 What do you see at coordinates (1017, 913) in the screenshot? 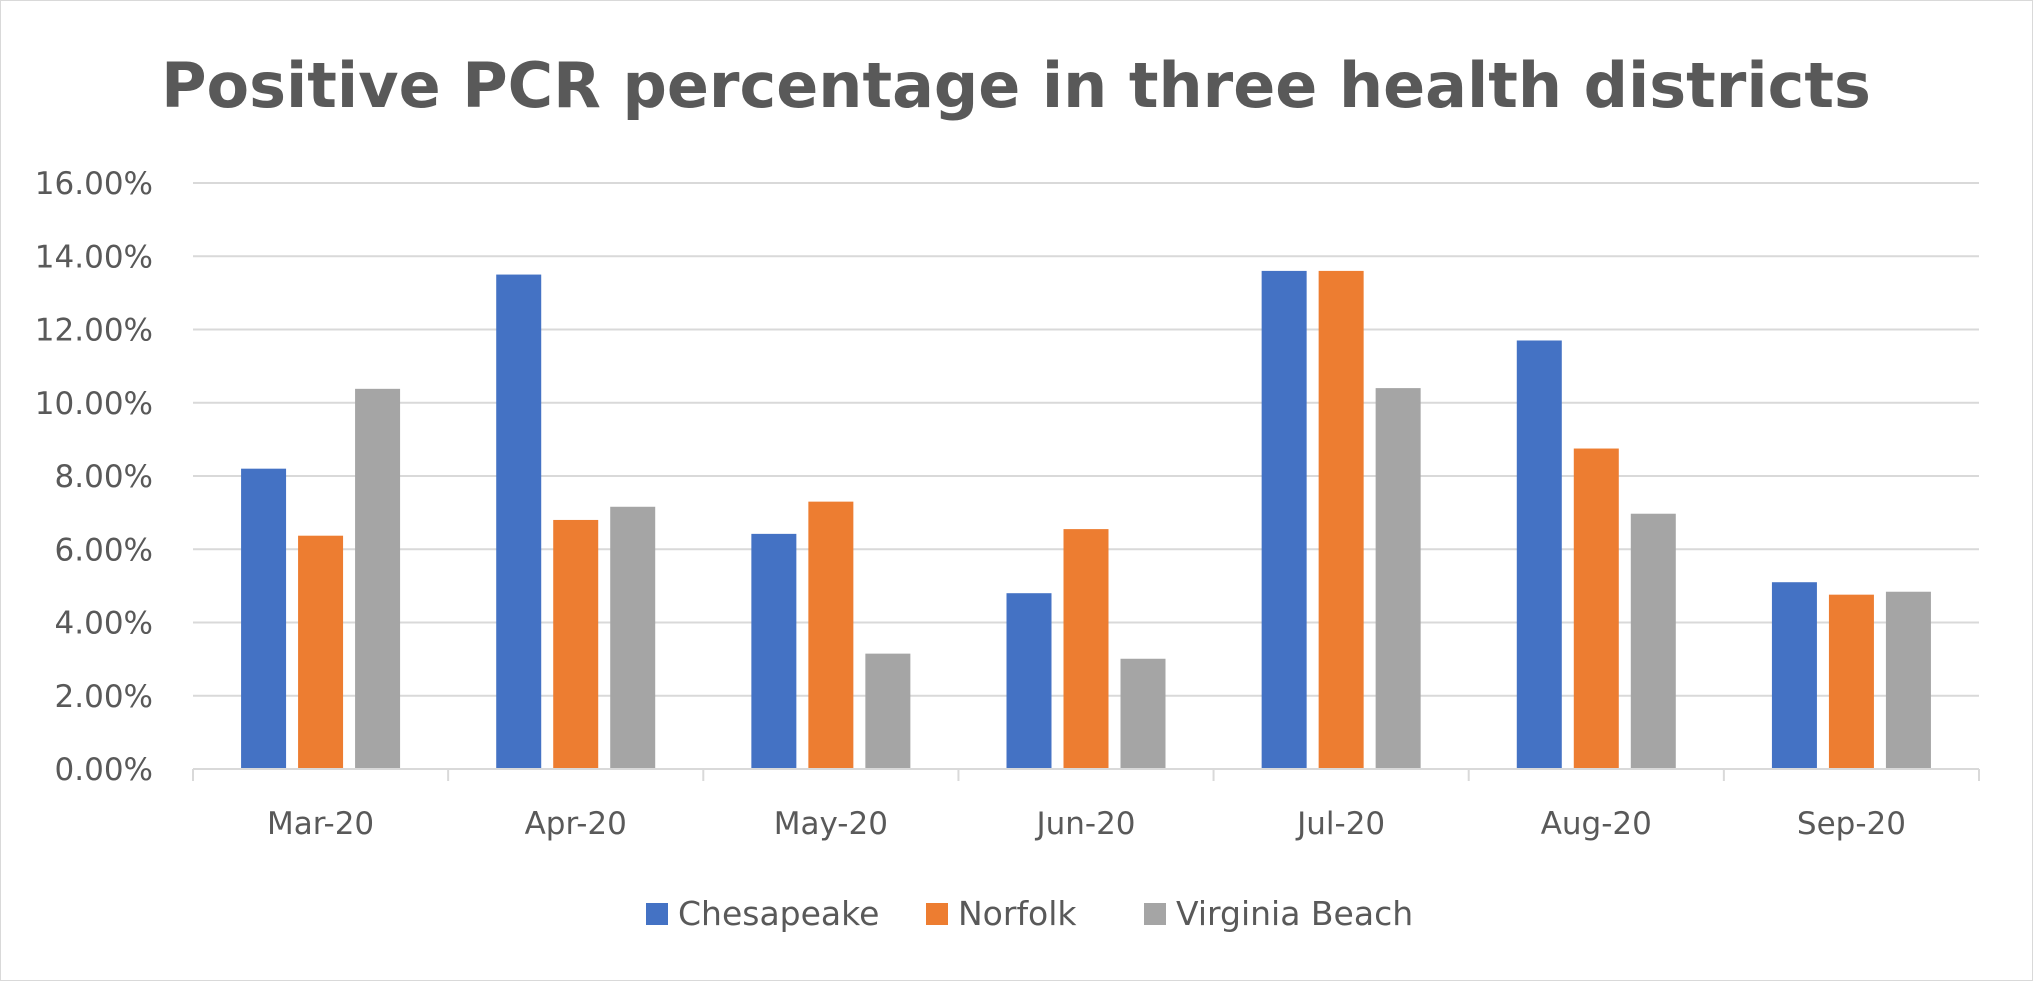
I see `legend-label-norfolk: Norfolk` at bounding box center [1017, 913].